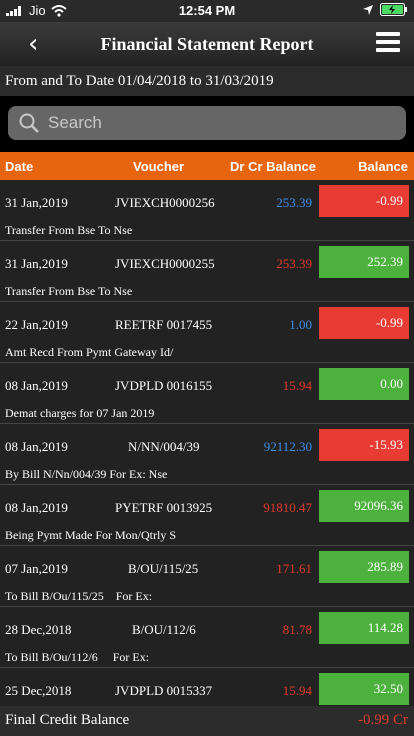 The width and height of the screenshot is (414, 736). I want to click on row-date: 07 Jan,2019, so click(36, 568).